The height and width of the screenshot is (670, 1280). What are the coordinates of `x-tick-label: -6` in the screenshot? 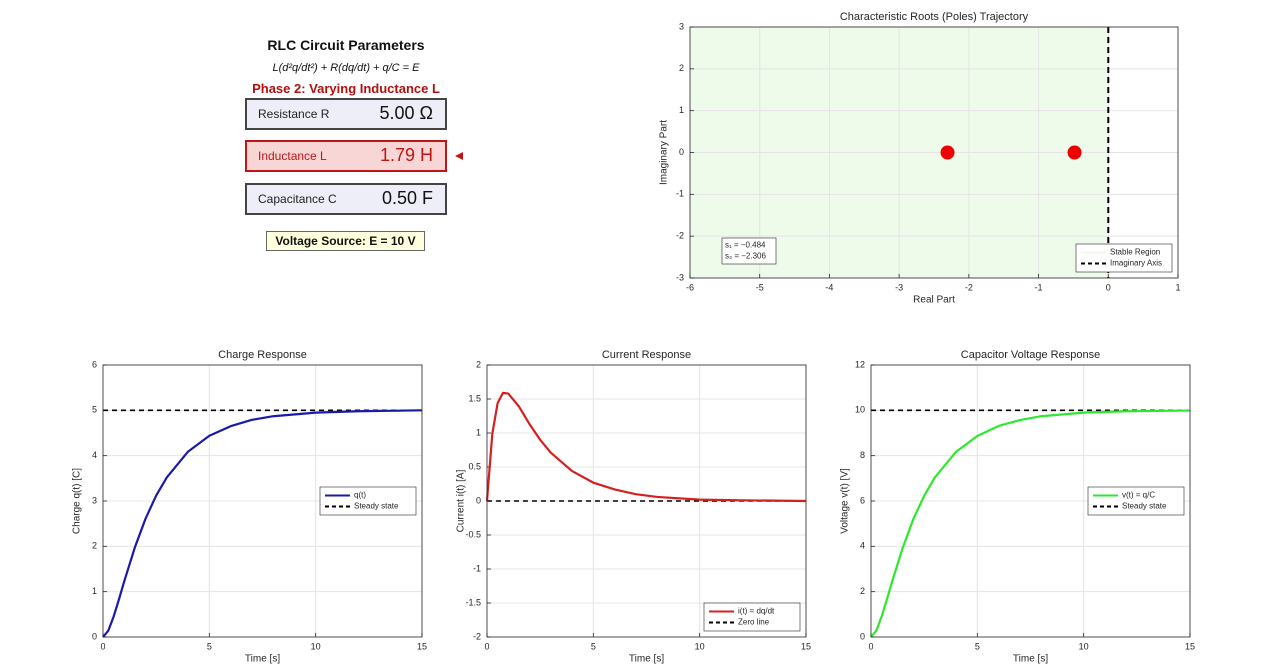 It's located at (690, 287).